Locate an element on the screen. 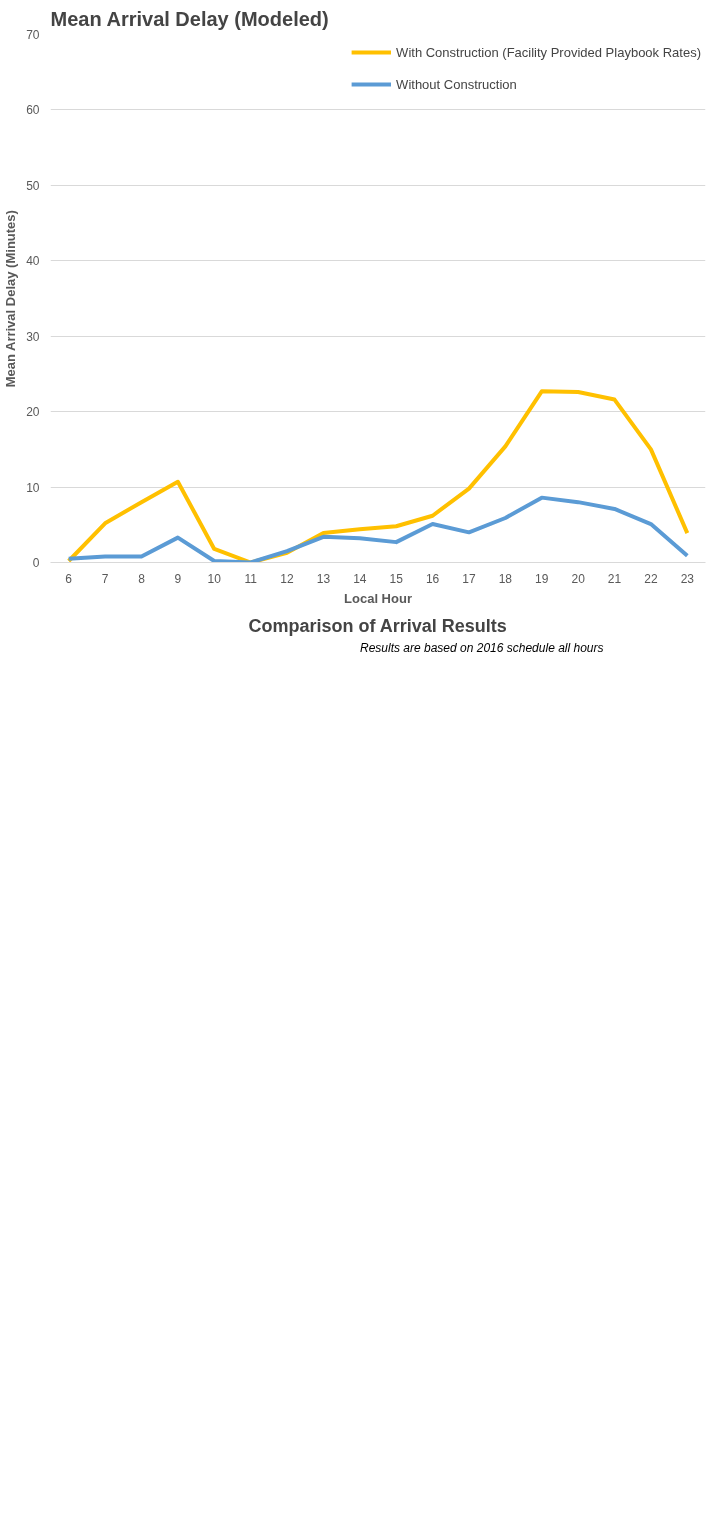 The width and height of the screenshot is (723, 1529). x-tick-label: 9 is located at coordinates (178, 578).